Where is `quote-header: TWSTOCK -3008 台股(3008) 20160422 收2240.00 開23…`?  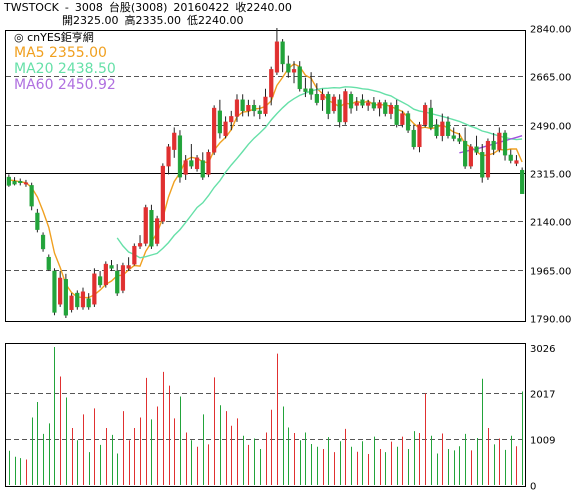 quote-header: TWSTOCK -3008 台股(3008) 20160422 收2240.00 開23… is located at coordinates (284, 14).